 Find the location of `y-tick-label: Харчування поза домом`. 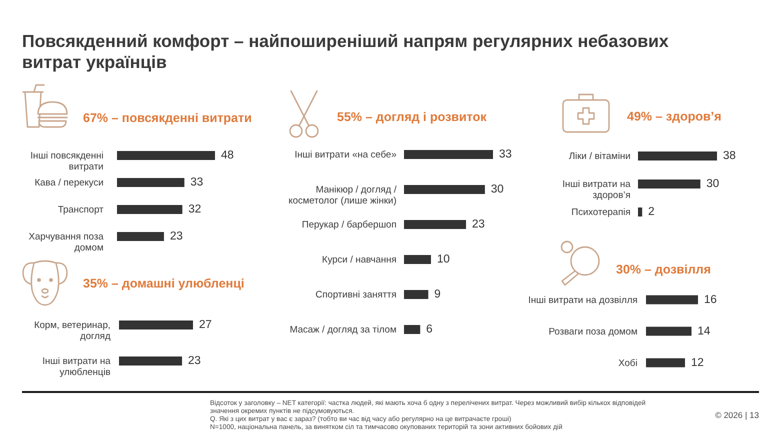

y-tick-label: Харчування поза домом is located at coordinates (66, 242).